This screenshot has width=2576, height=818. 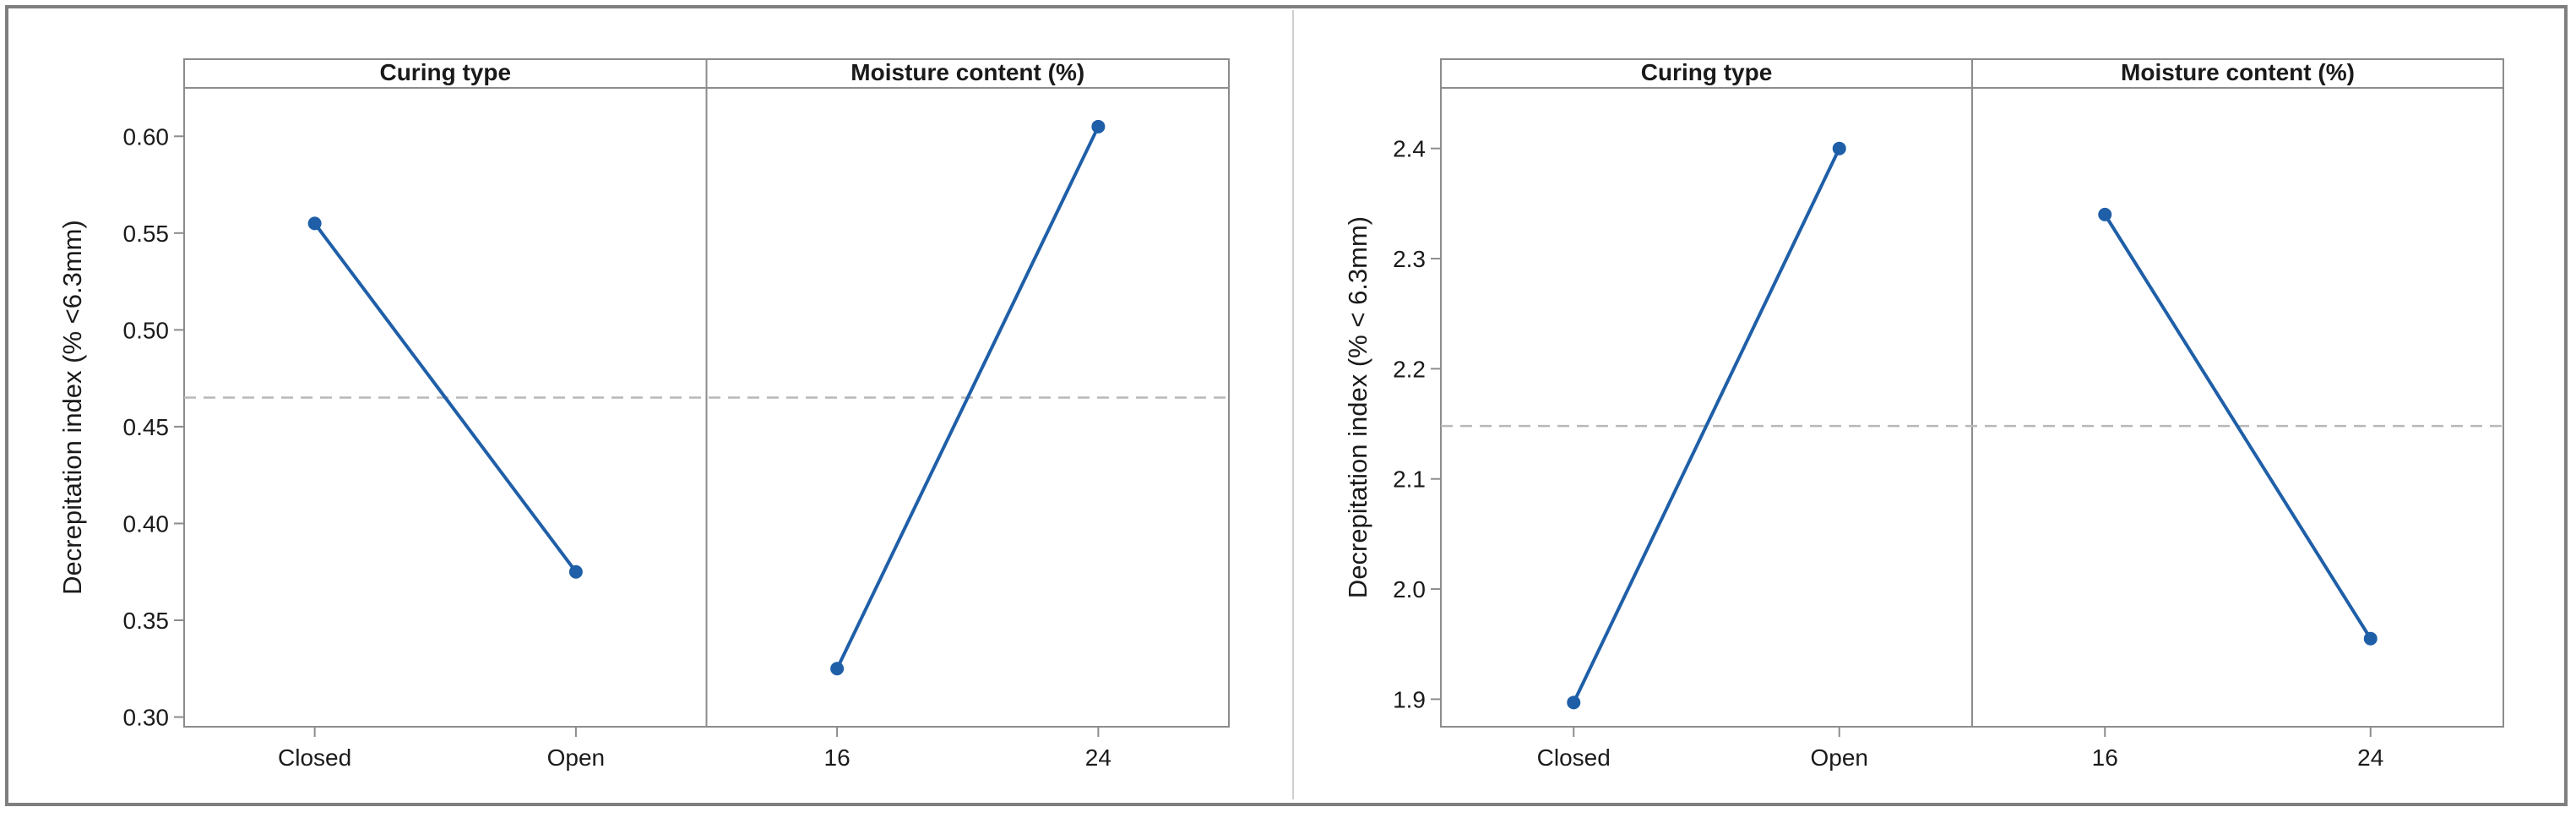 What do you see at coordinates (1409, 149) in the screenshot?
I see `y-tick-label: 2.4` at bounding box center [1409, 149].